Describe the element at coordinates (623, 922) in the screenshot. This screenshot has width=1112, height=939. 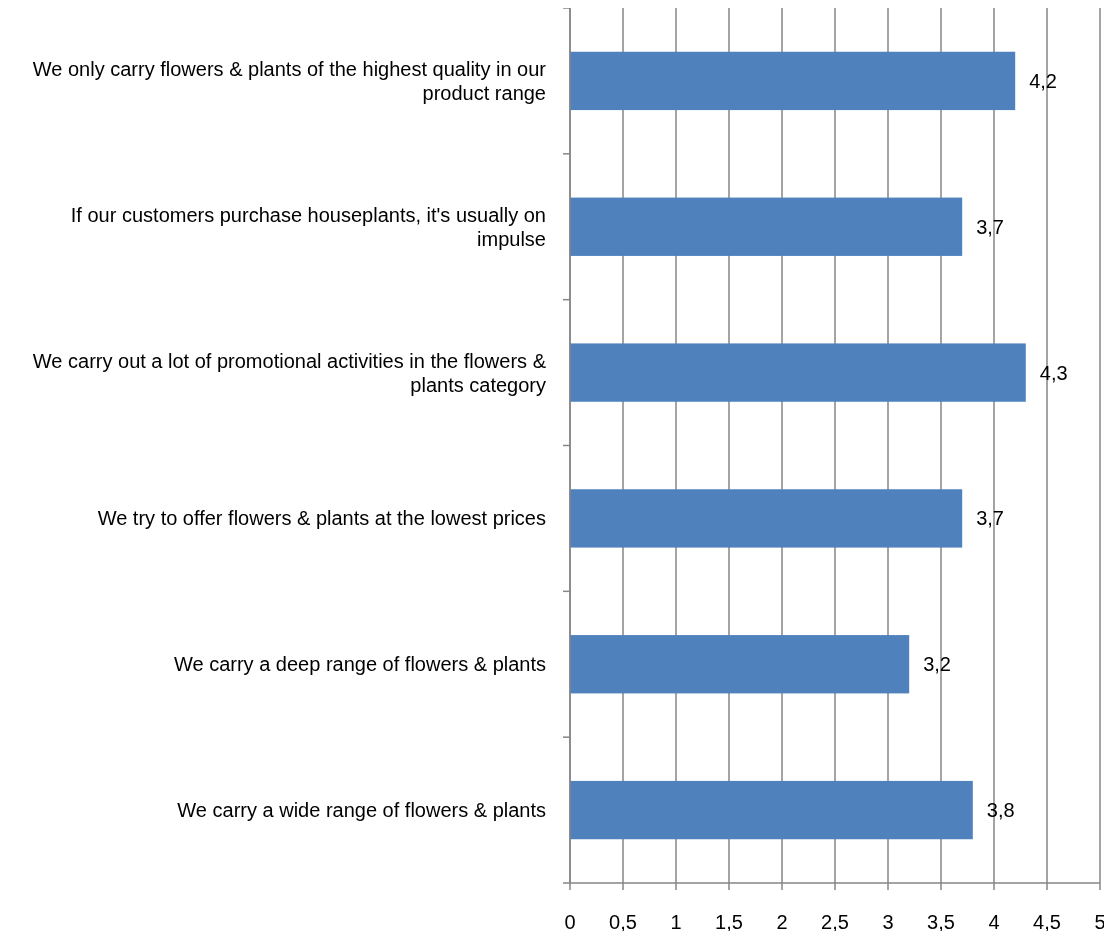
I see `x-tick-label: 0,5` at that location.